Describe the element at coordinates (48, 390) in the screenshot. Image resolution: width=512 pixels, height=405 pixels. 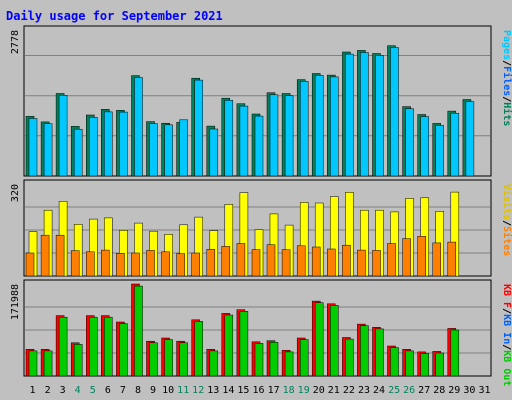
I see `x-tick-label-day-2: 2` at that location.